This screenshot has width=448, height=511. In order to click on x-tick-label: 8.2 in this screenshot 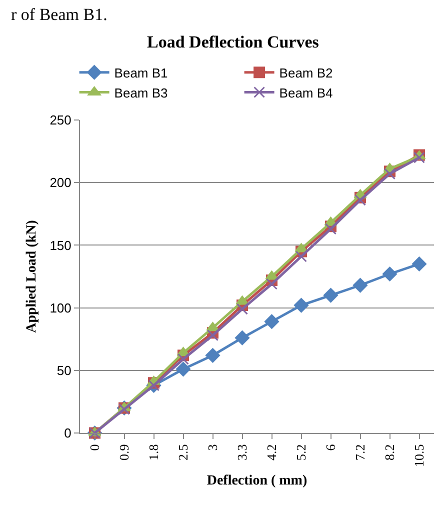, I will do `click(389, 452)`.